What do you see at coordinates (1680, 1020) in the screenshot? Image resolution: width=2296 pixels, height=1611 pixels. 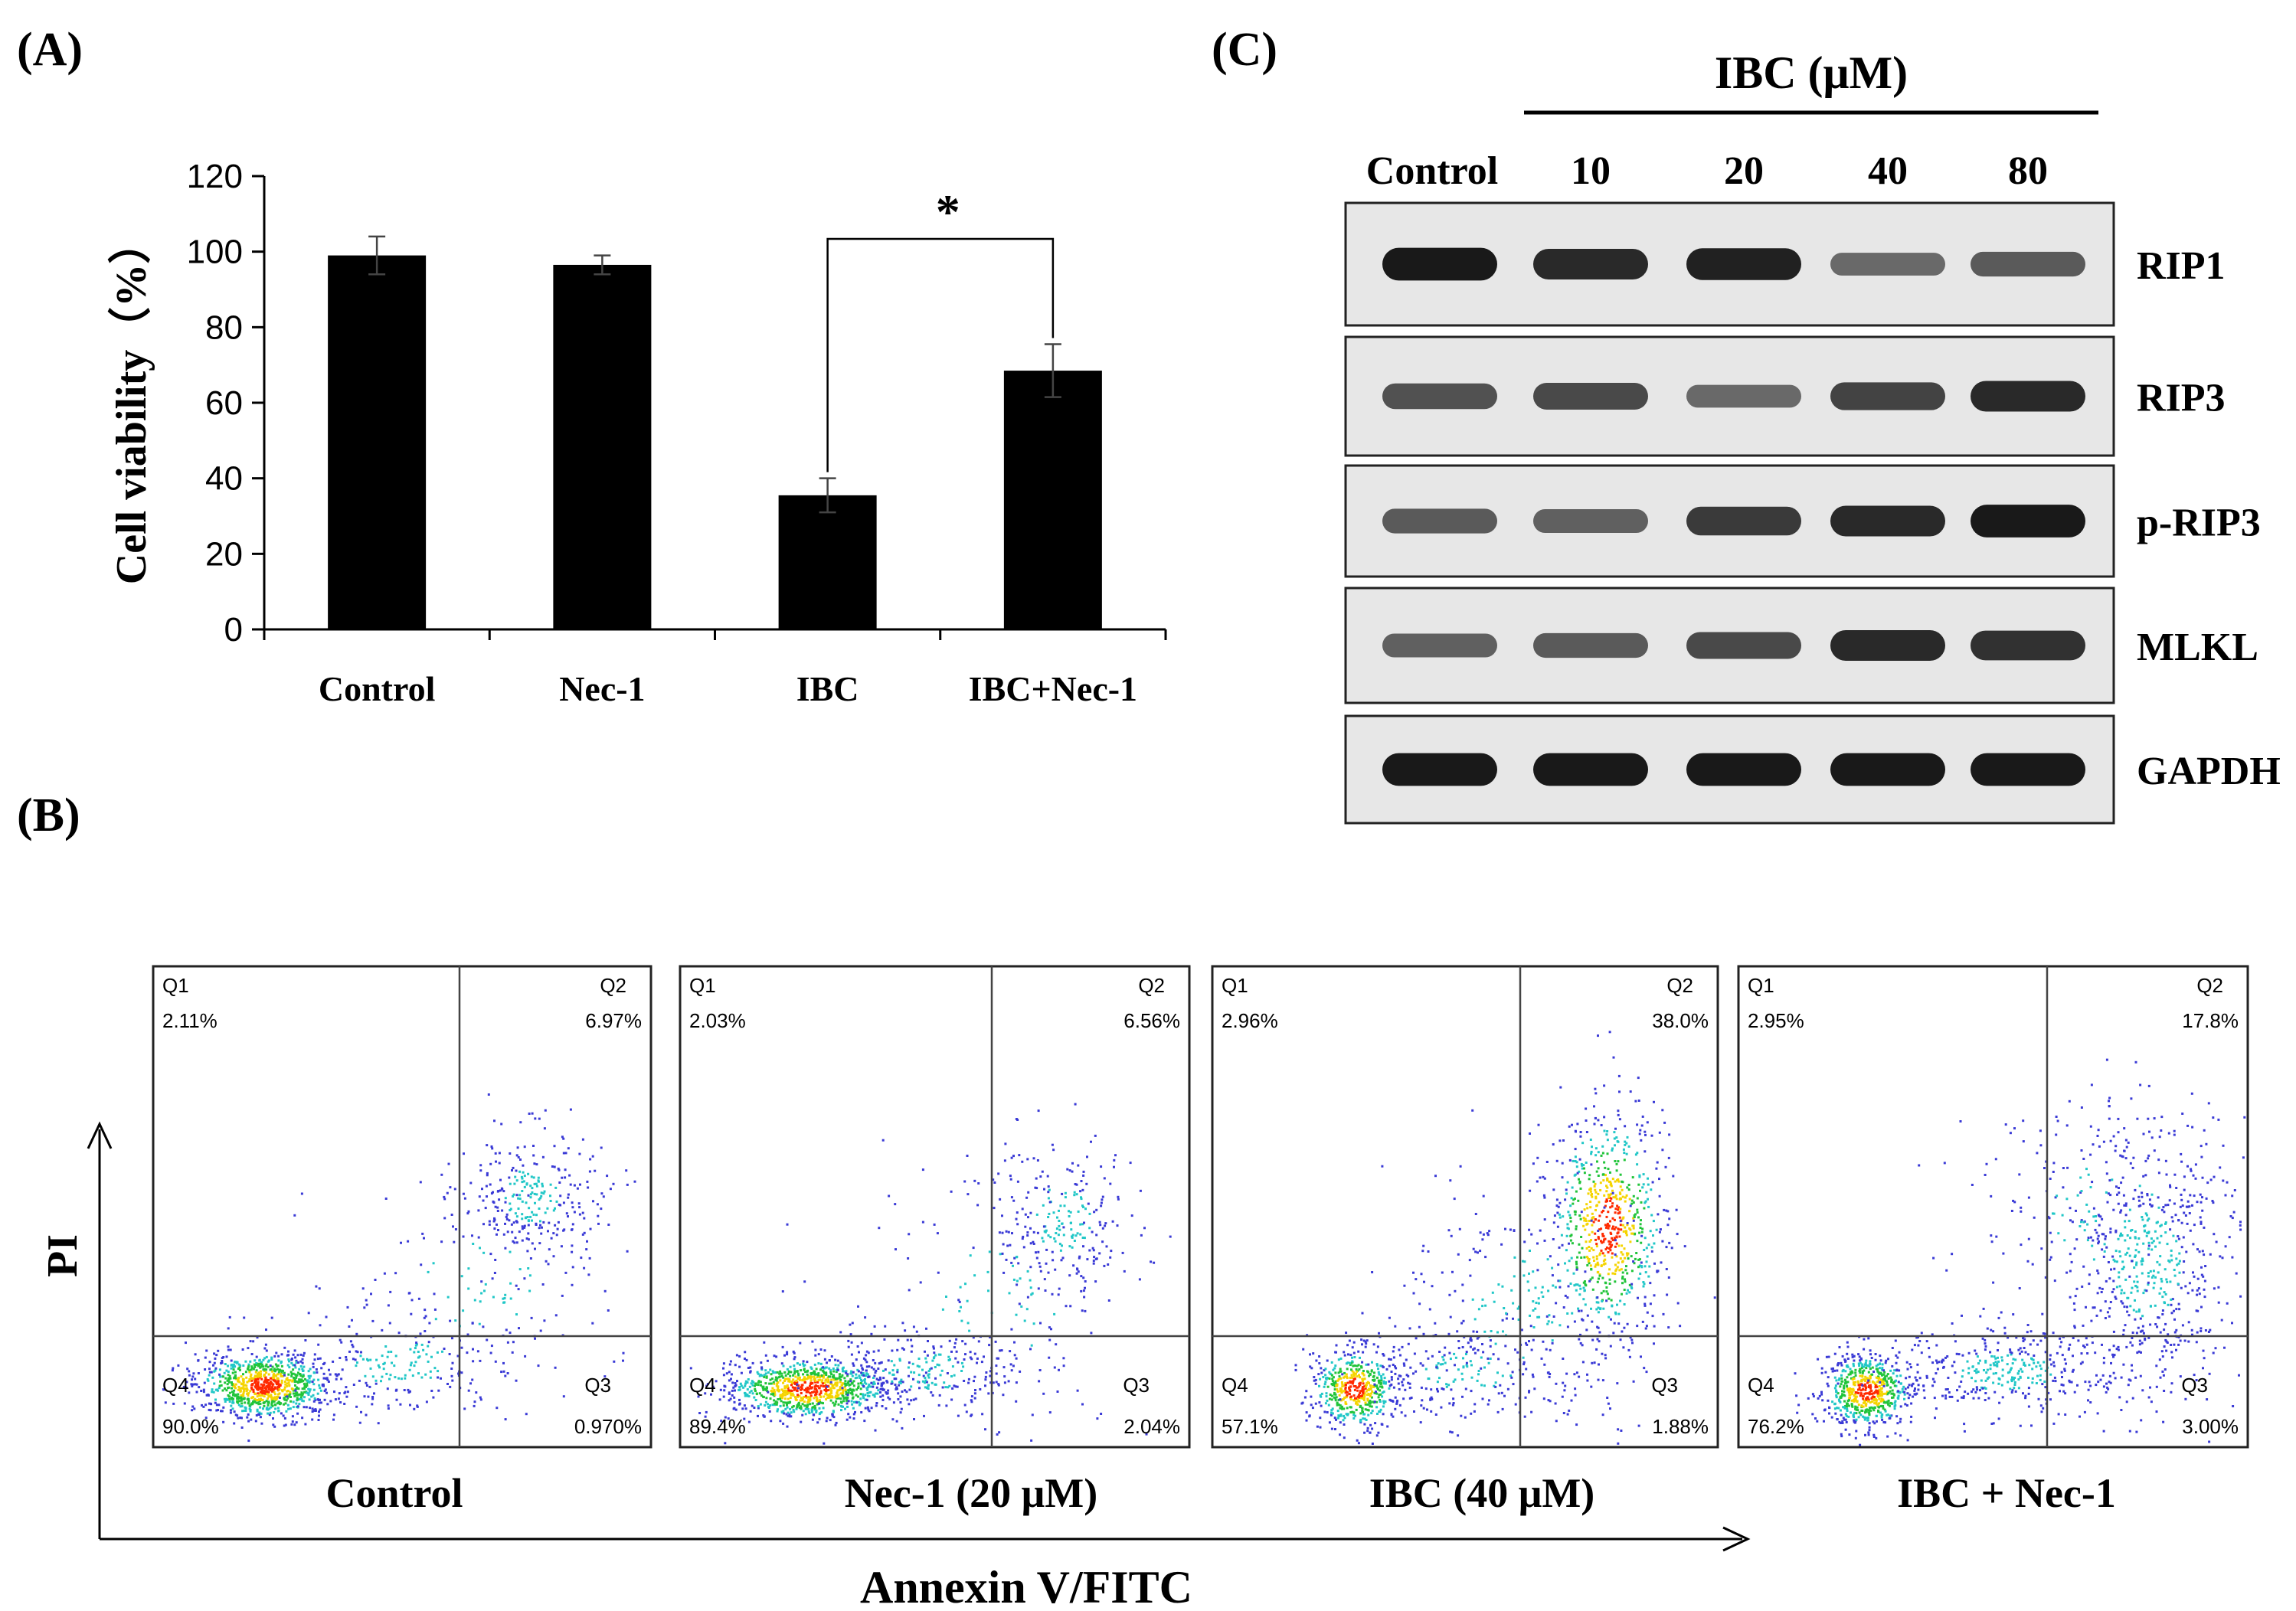 I see `quadrant-value: 38.0%` at bounding box center [1680, 1020].